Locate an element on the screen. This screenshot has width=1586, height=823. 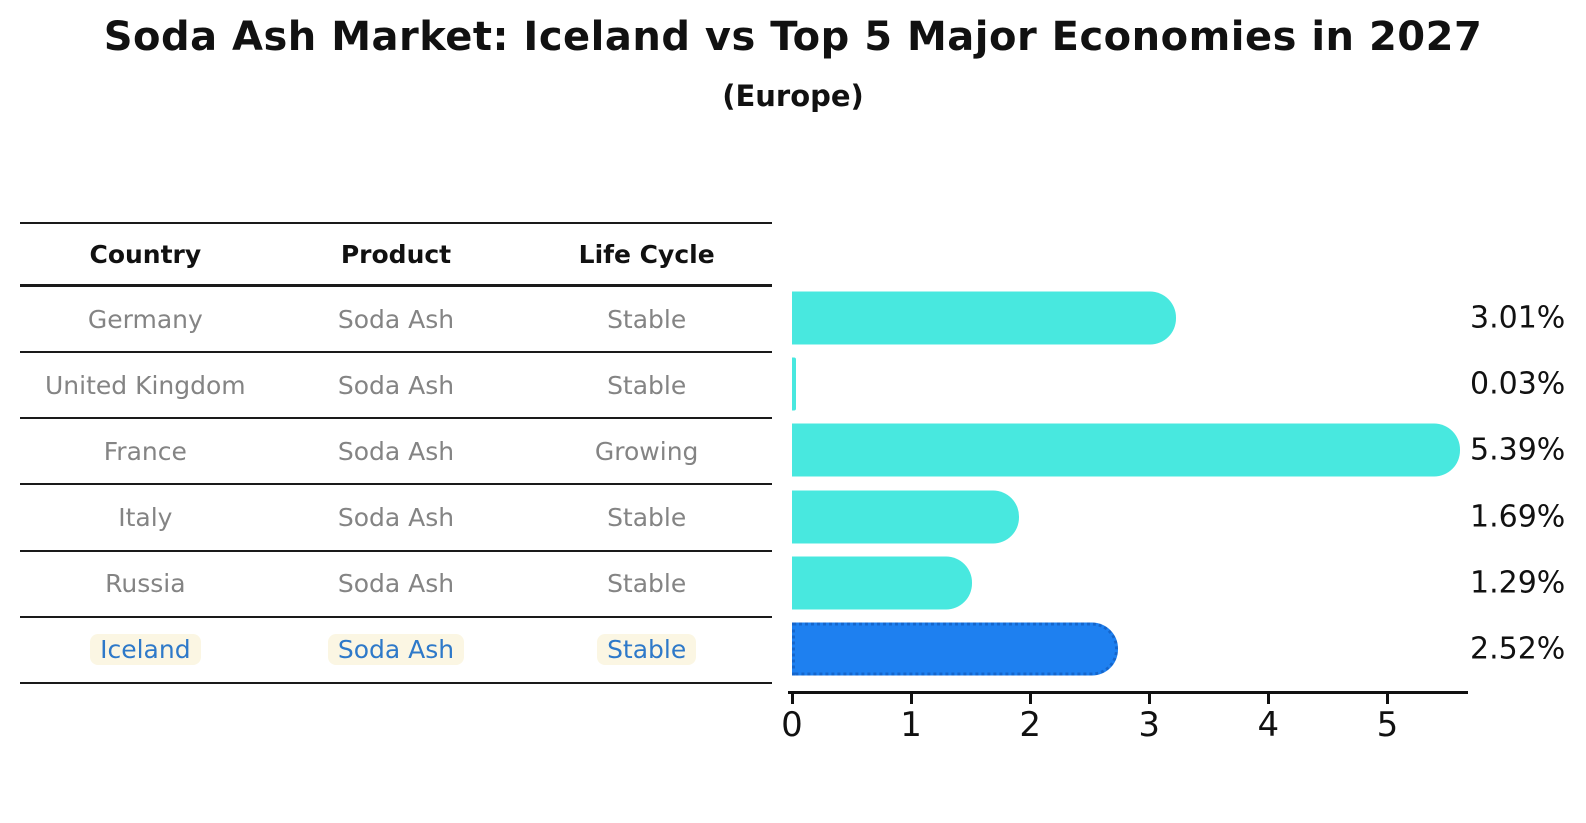
x-axis-line is located at coordinates (1128, 692).